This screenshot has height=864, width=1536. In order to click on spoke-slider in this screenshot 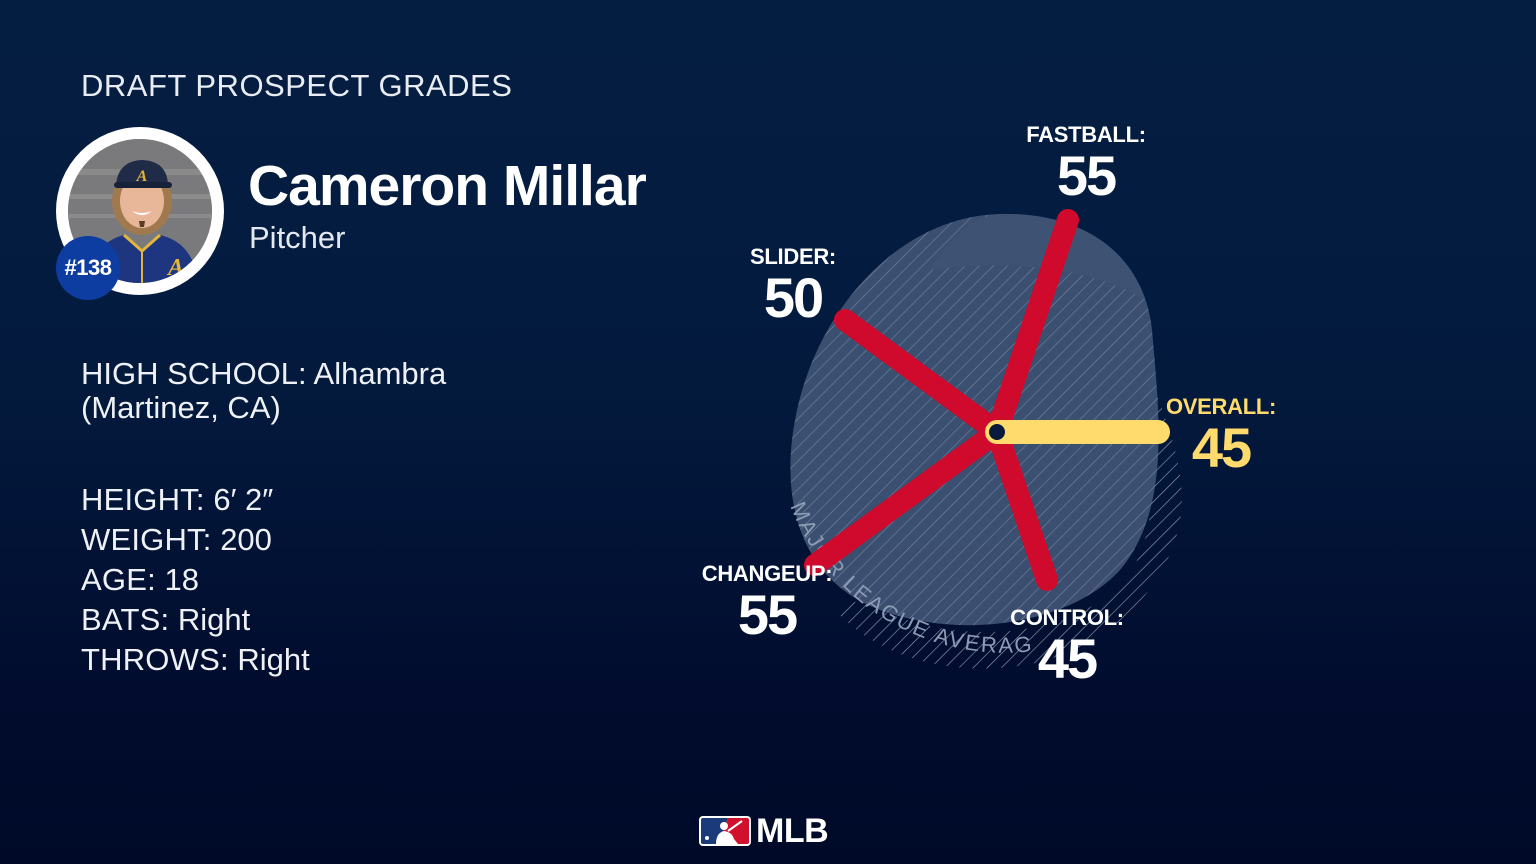, I will do `click(921, 376)`.